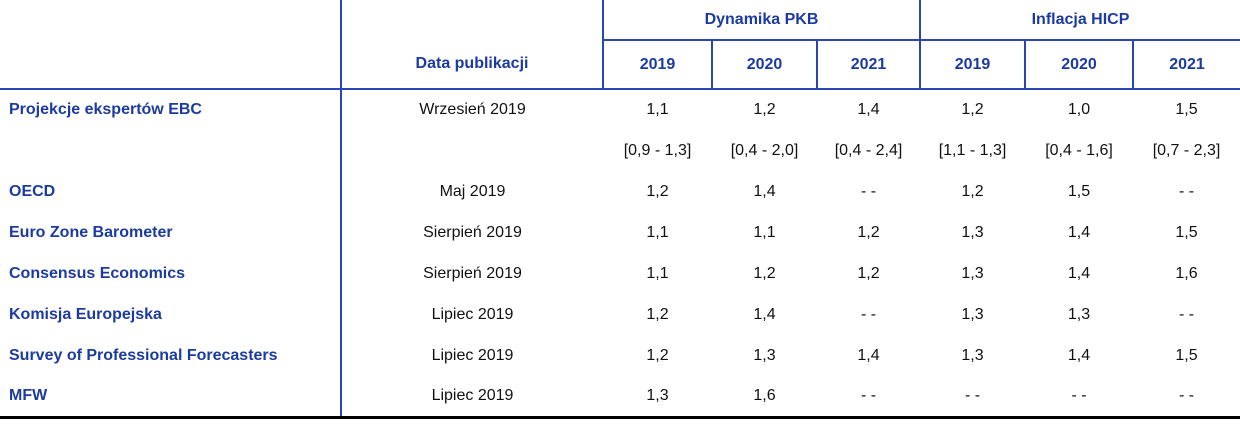 The height and width of the screenshot is (425, 1240). I want to click on date-header-spacer-cell, so click(472, 20).